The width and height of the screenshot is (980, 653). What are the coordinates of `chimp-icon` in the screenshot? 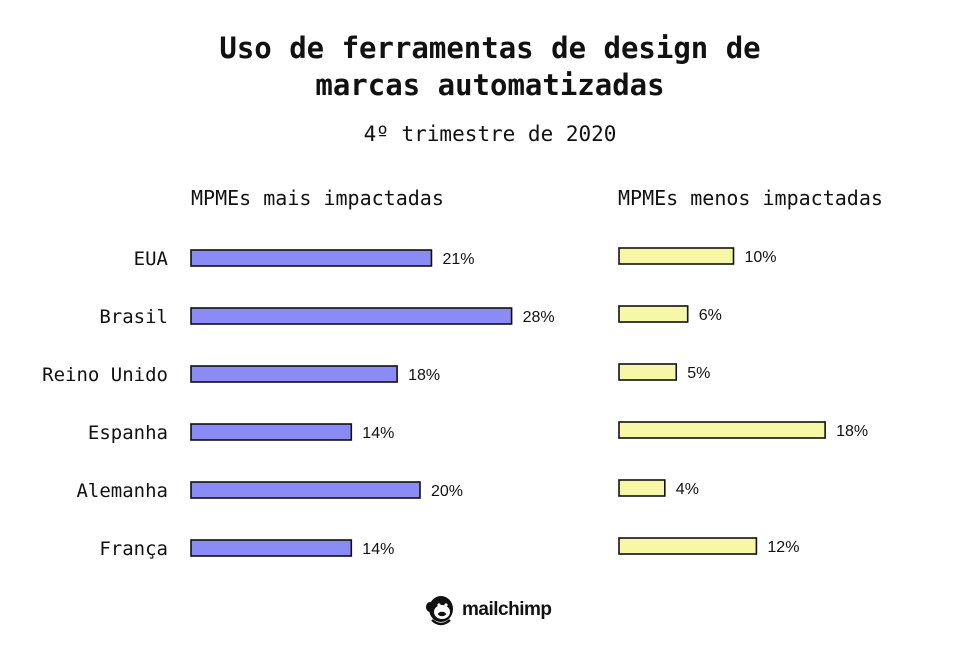 It's located at (439, 611).